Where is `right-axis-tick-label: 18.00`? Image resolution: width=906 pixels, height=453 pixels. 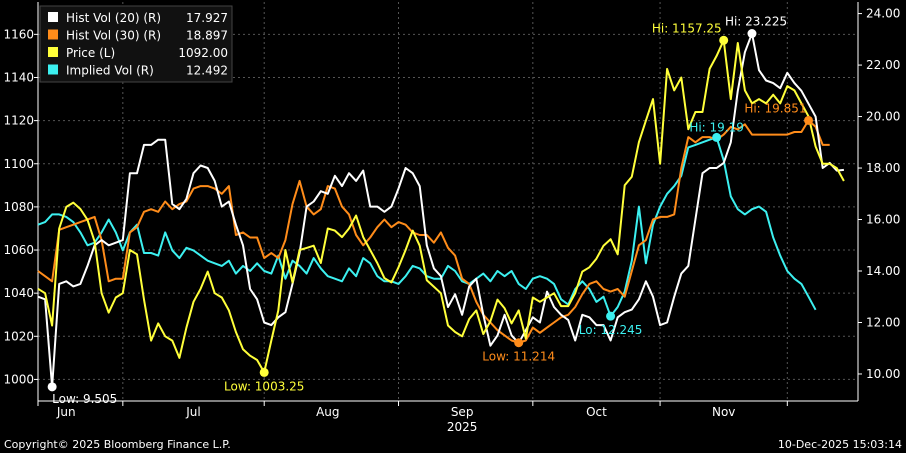 right-axis-tick-label: 18.00 is located at coordinates (883, 168).